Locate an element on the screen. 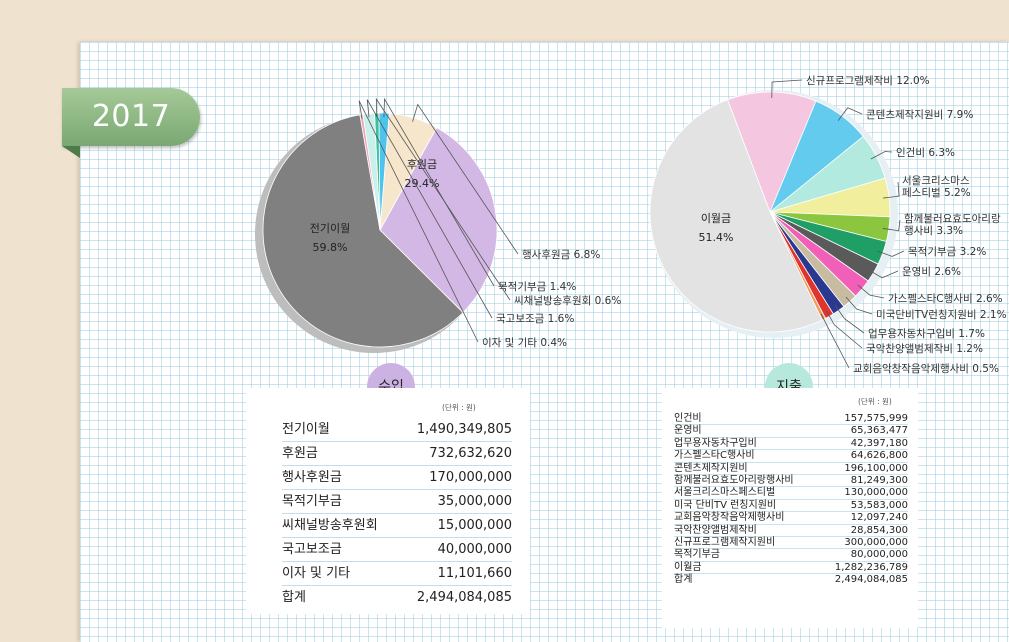 This screenshot has height=642, width=1009. income-row-amount: 1,490,349,805 is located at coordinates (464, 429).